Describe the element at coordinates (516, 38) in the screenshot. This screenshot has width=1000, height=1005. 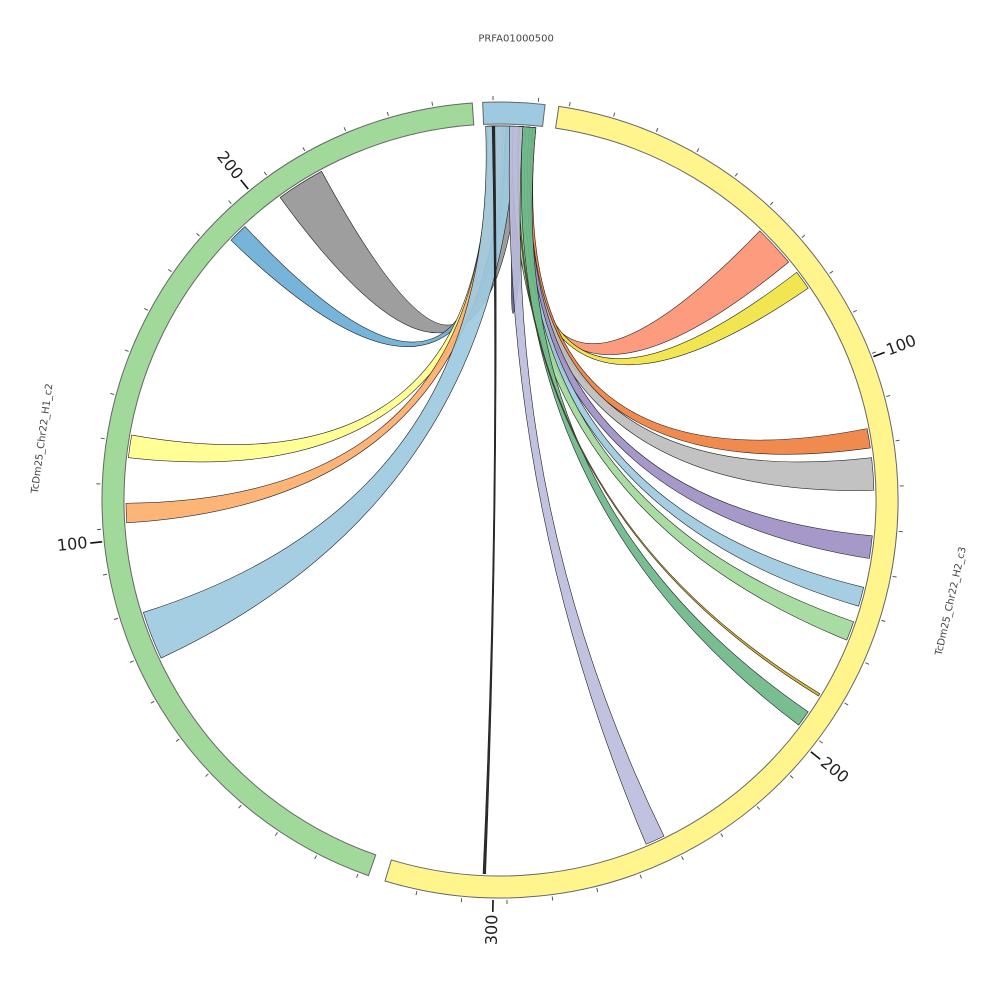
I see `segment-label-1: PRFA01000500` at that location.